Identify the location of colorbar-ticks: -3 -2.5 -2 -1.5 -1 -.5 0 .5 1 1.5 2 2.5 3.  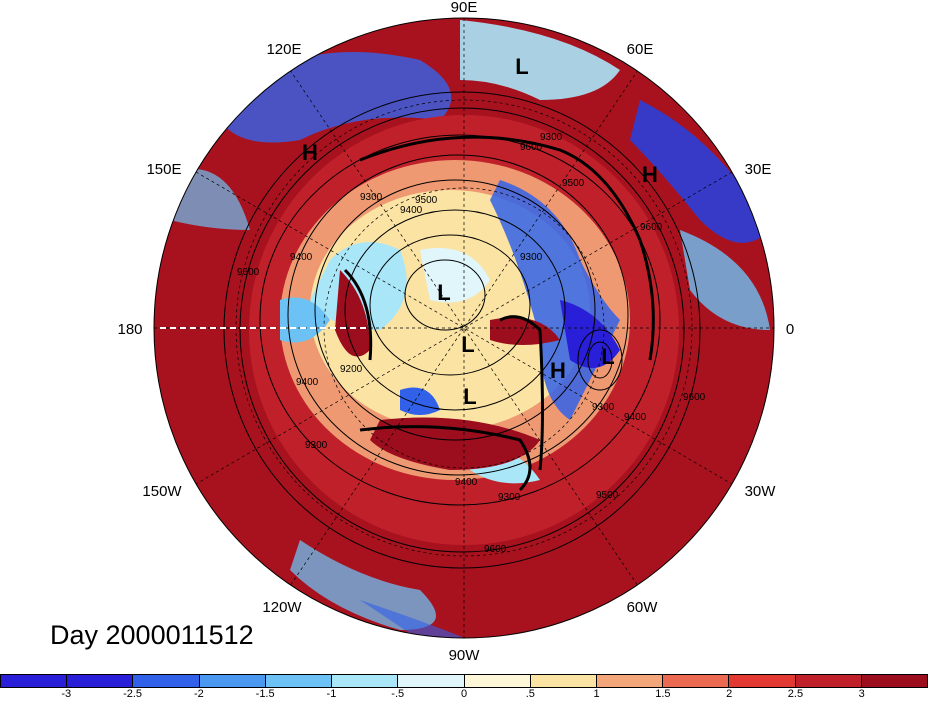
(464, 695).